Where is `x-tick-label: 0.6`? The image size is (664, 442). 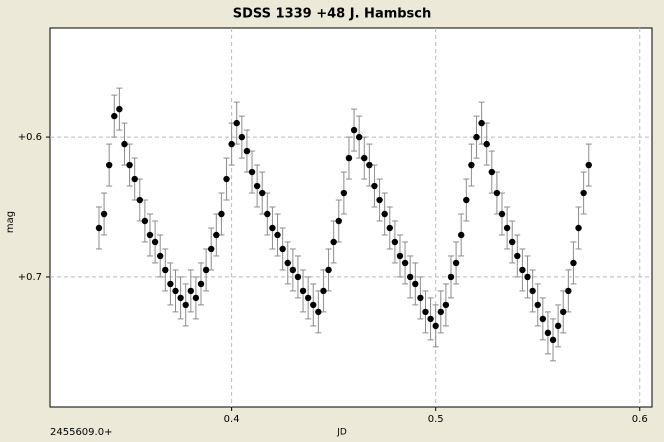 x-tick-label: 0.6 is located at coordinates (640, 419).